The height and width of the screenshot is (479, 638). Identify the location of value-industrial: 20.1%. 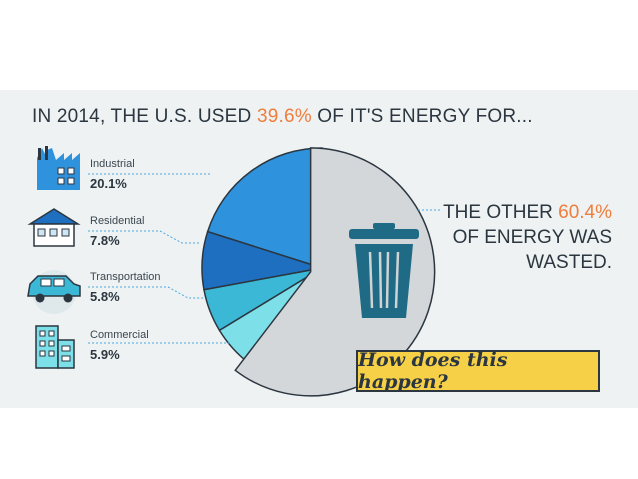
(108, 183).